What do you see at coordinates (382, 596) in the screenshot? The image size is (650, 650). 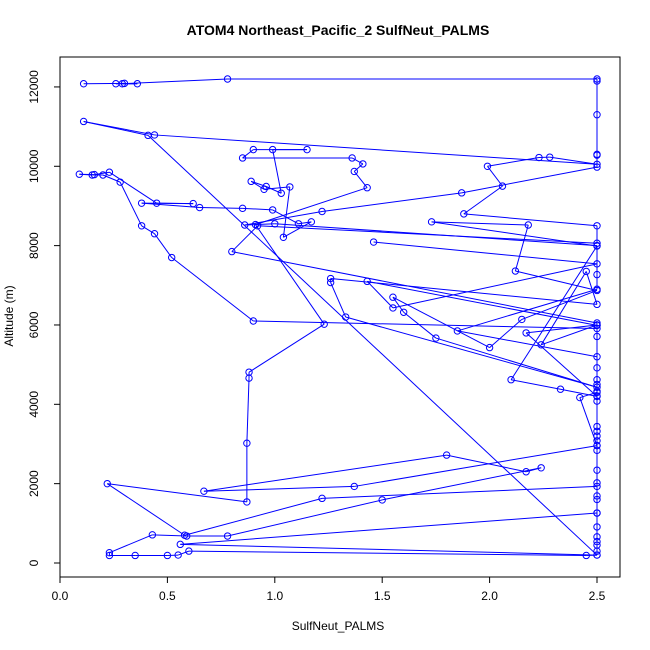 I see `x-tick-label: 1.5` at bounding box center [382, 596].